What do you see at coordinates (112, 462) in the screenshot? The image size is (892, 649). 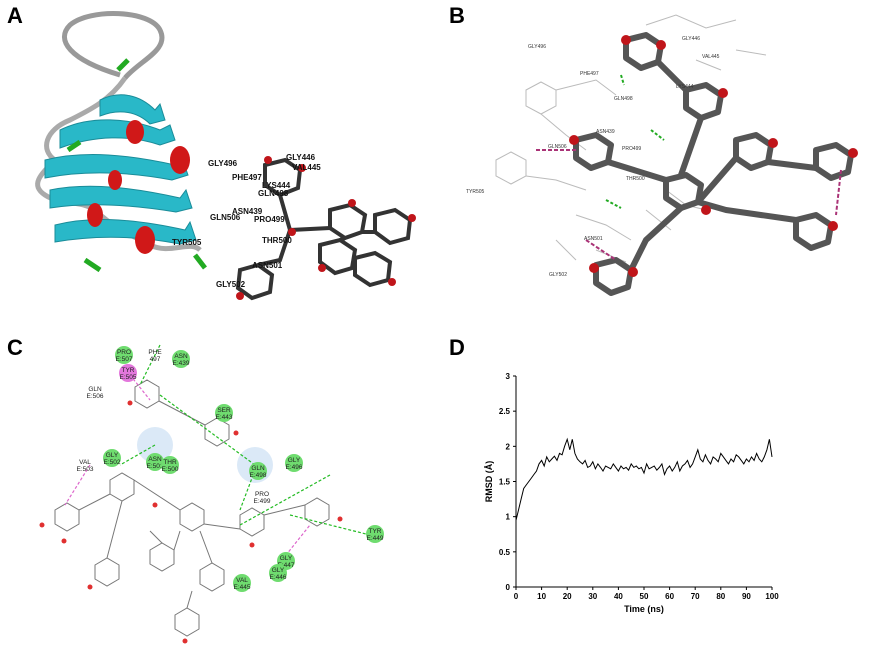 I see `residue-chain: E:502` at bounding box center [112, 462].